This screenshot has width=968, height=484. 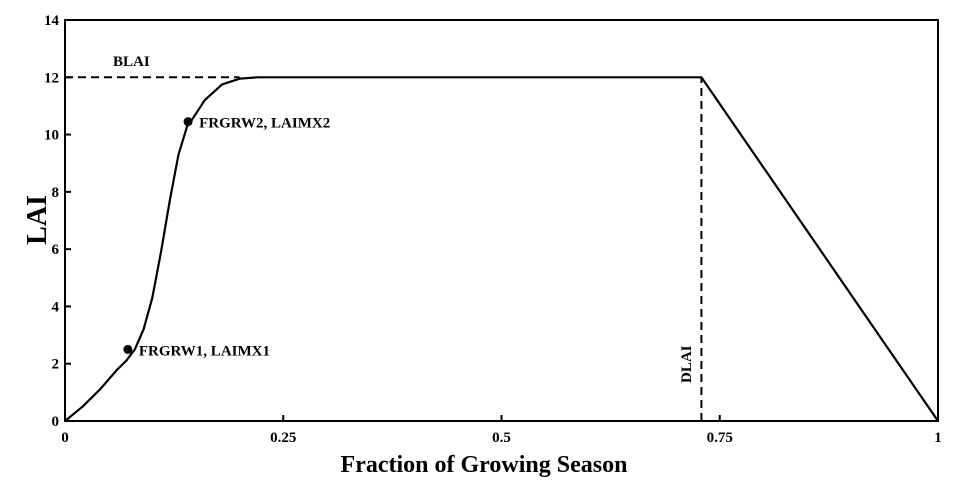 I want to click on y-axis-title: LAI, so click(x=37, y=220).